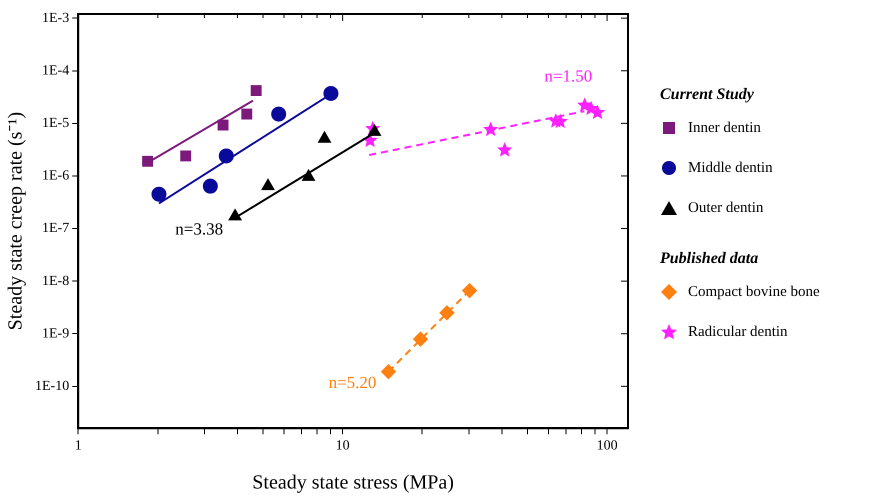 The height and width of the screenshot is (499, 894). What do you see at coordinates (352, 382) in the screenshot?
I see `annotation: n=5.20` at bounding box center [352, 382].